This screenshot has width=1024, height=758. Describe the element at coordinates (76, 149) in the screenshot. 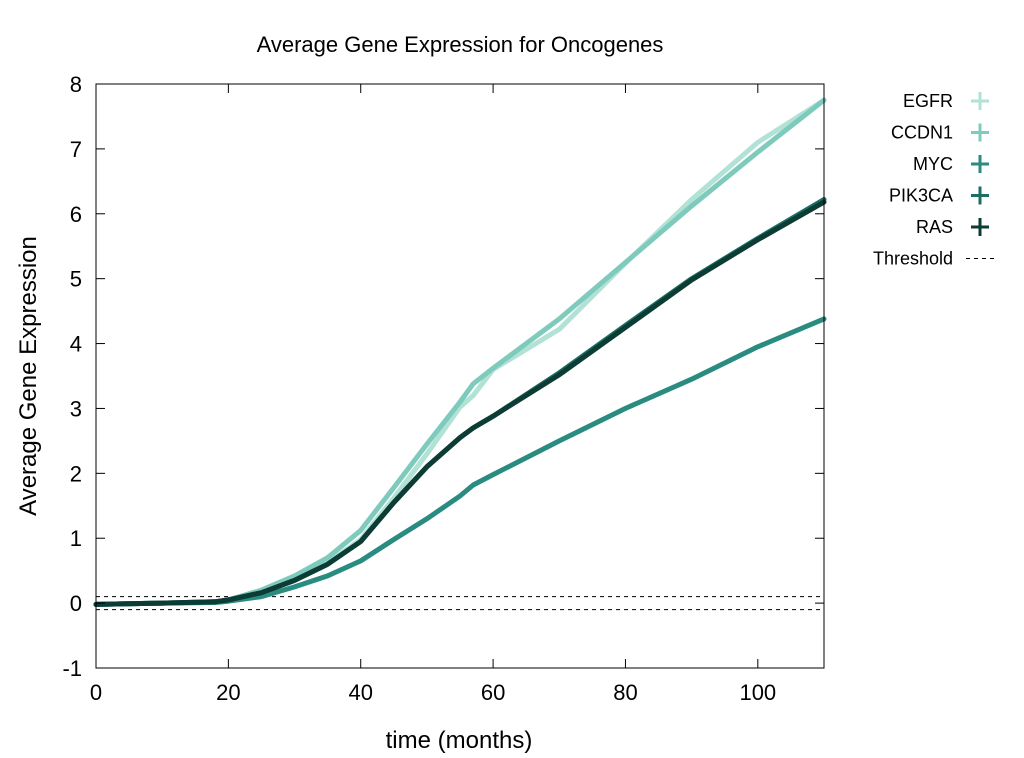

I see `y-tick-label: 7` at that location.